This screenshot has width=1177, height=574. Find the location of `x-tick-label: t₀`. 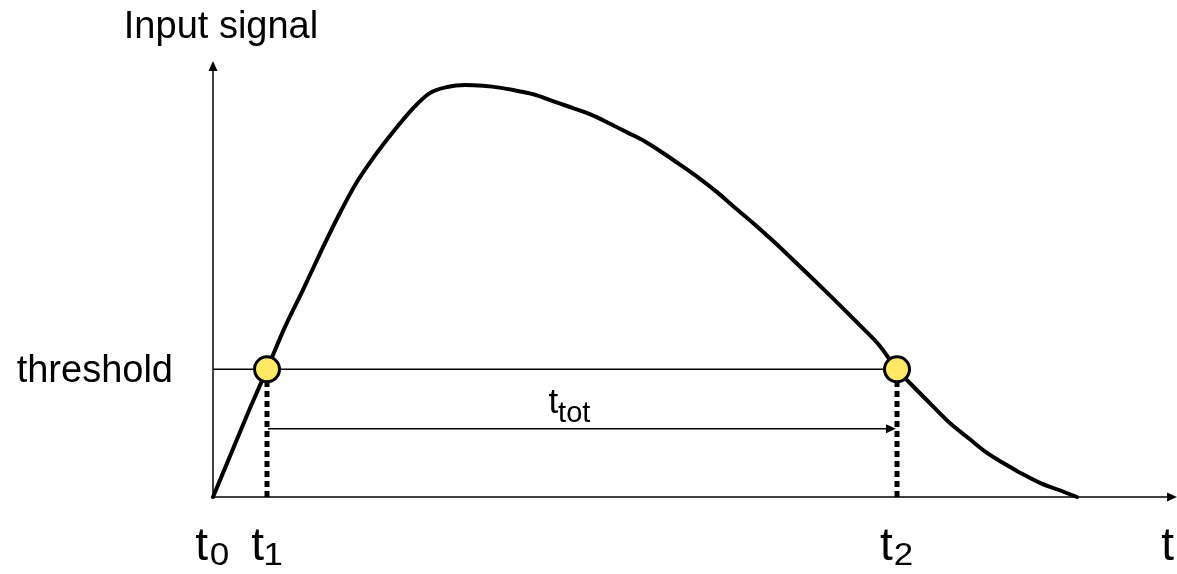

x-tick-label: t₀ is located at coordinates (213, 541).